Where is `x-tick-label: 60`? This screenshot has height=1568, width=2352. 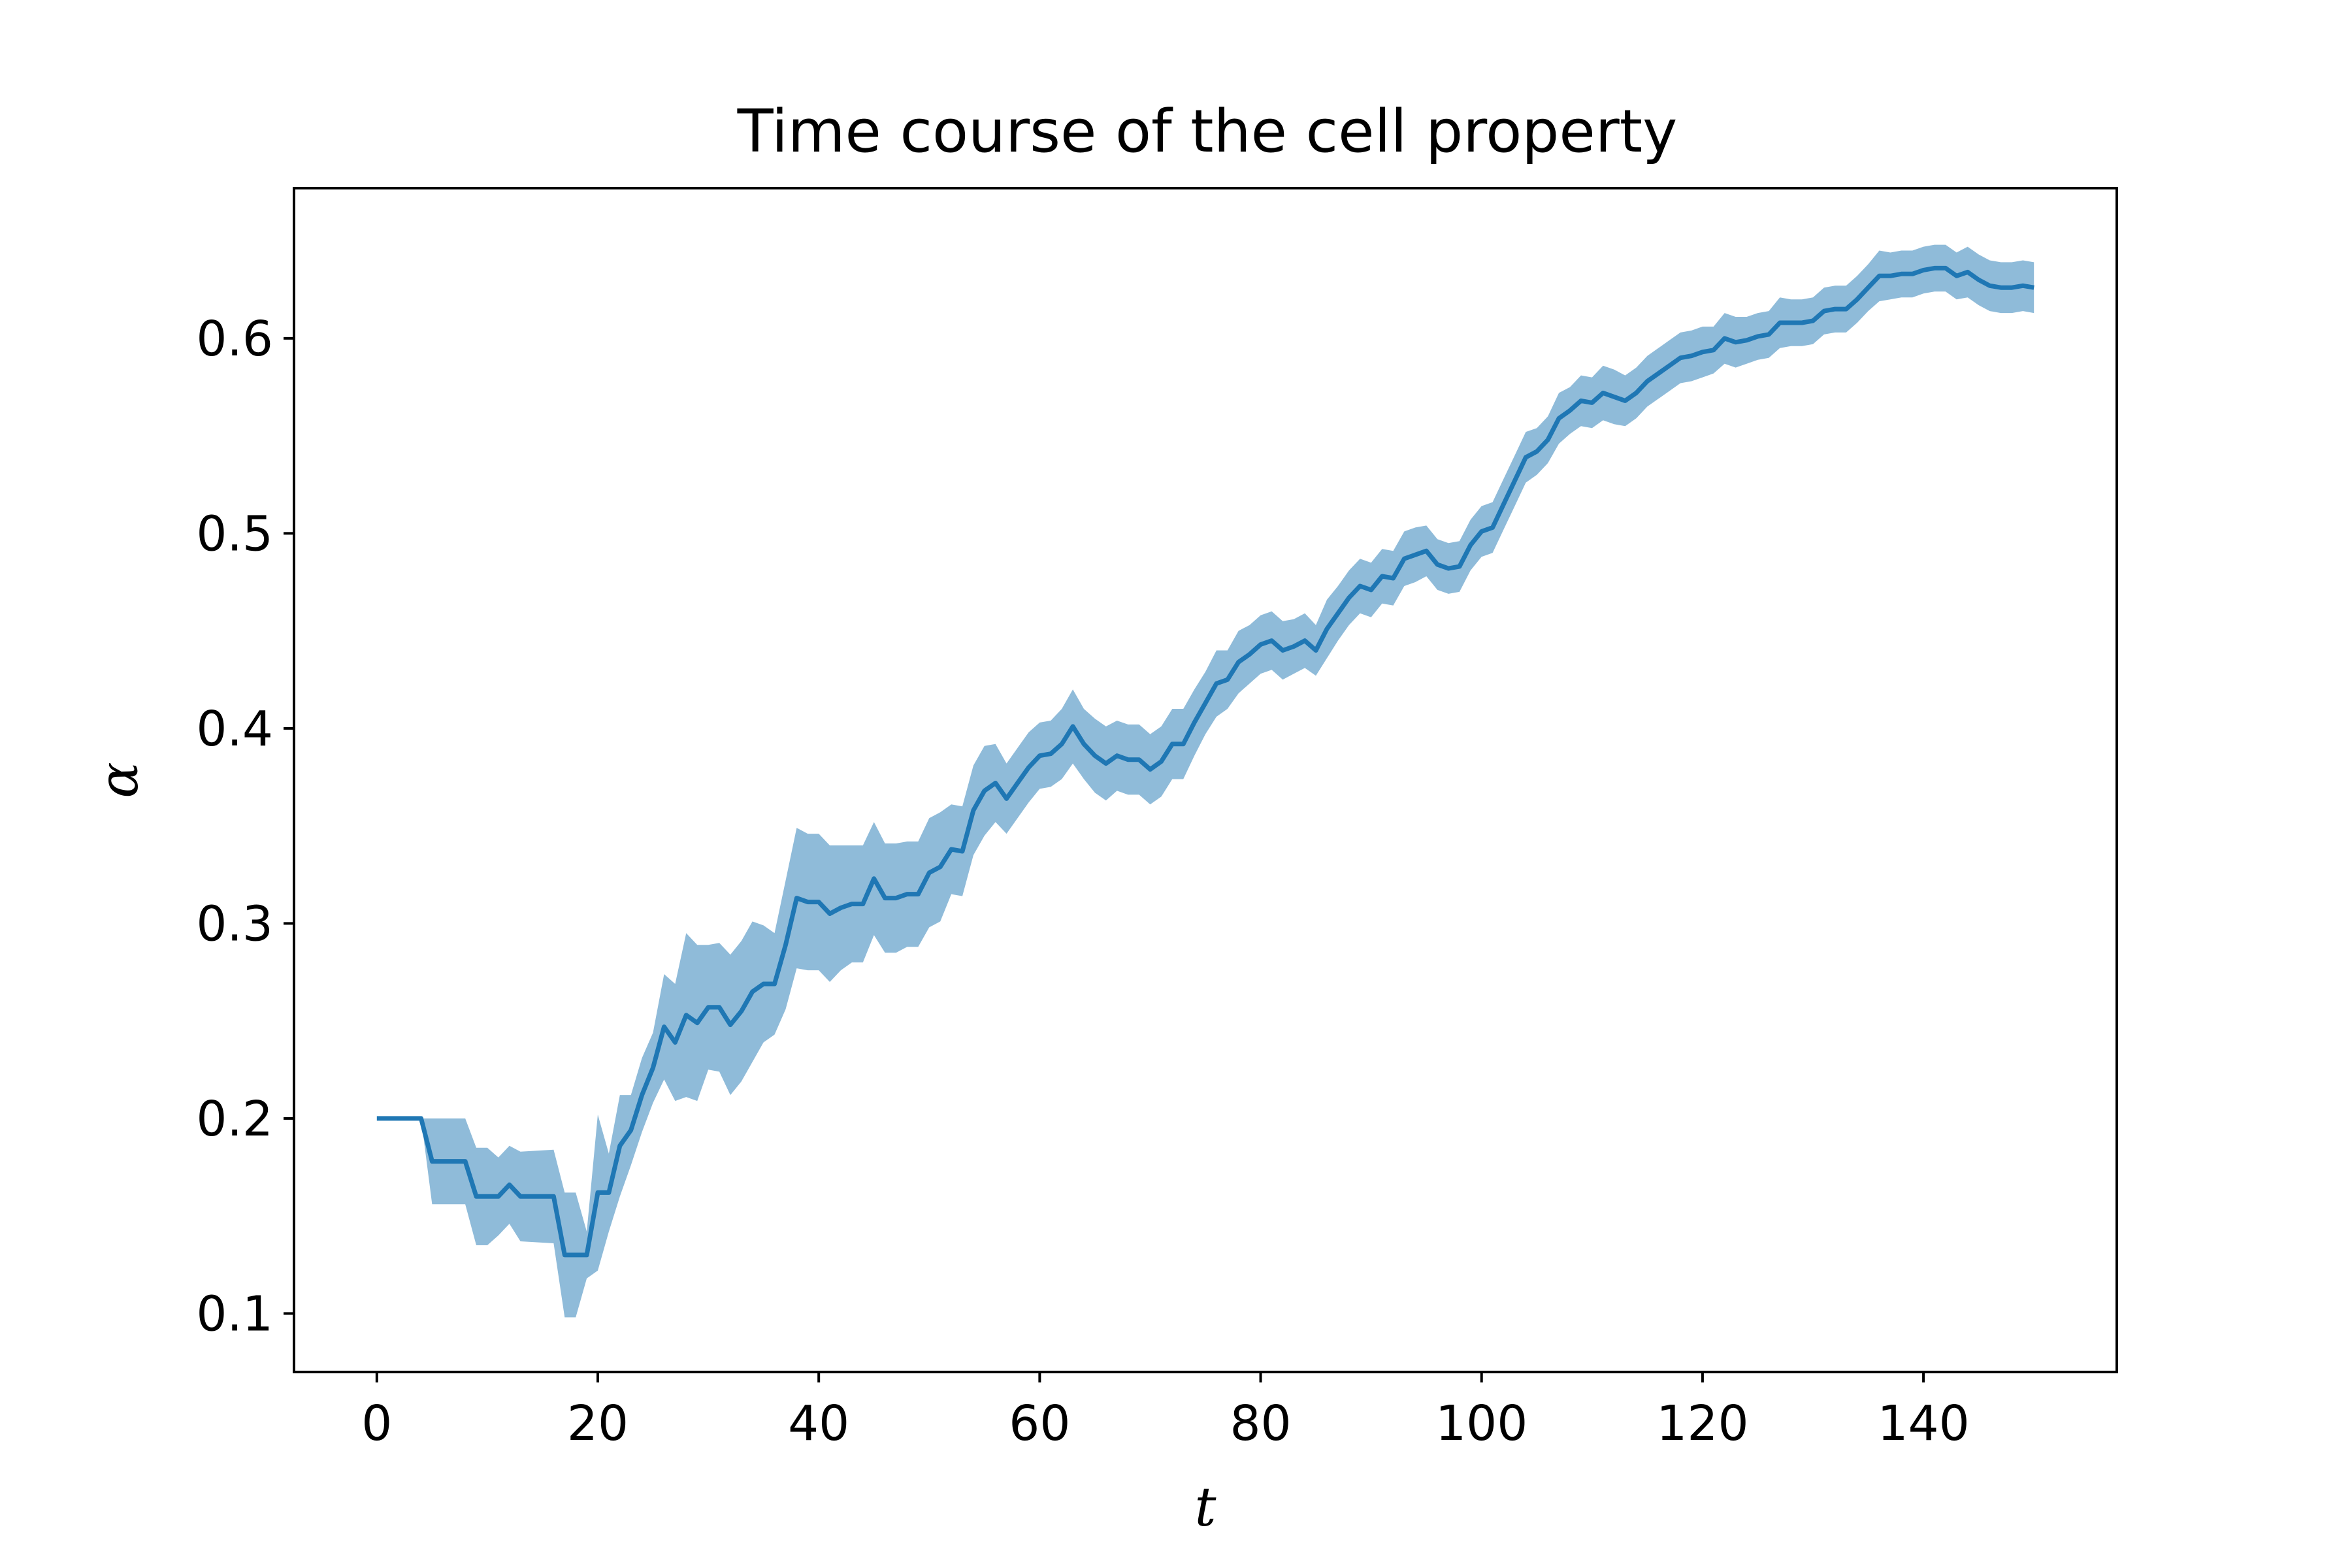
x-tick-label: 60 is located at coordinates (1039, 1424).